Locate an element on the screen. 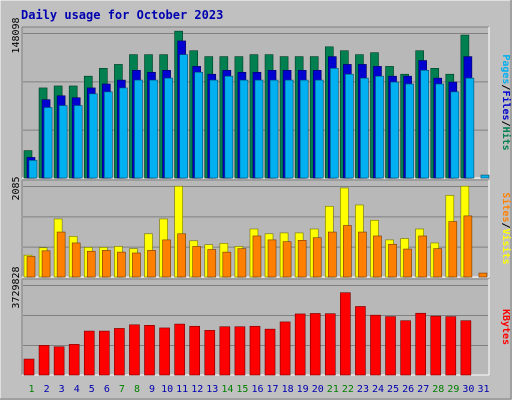  day-label-19: 19 is located at coordinates (303, 389).